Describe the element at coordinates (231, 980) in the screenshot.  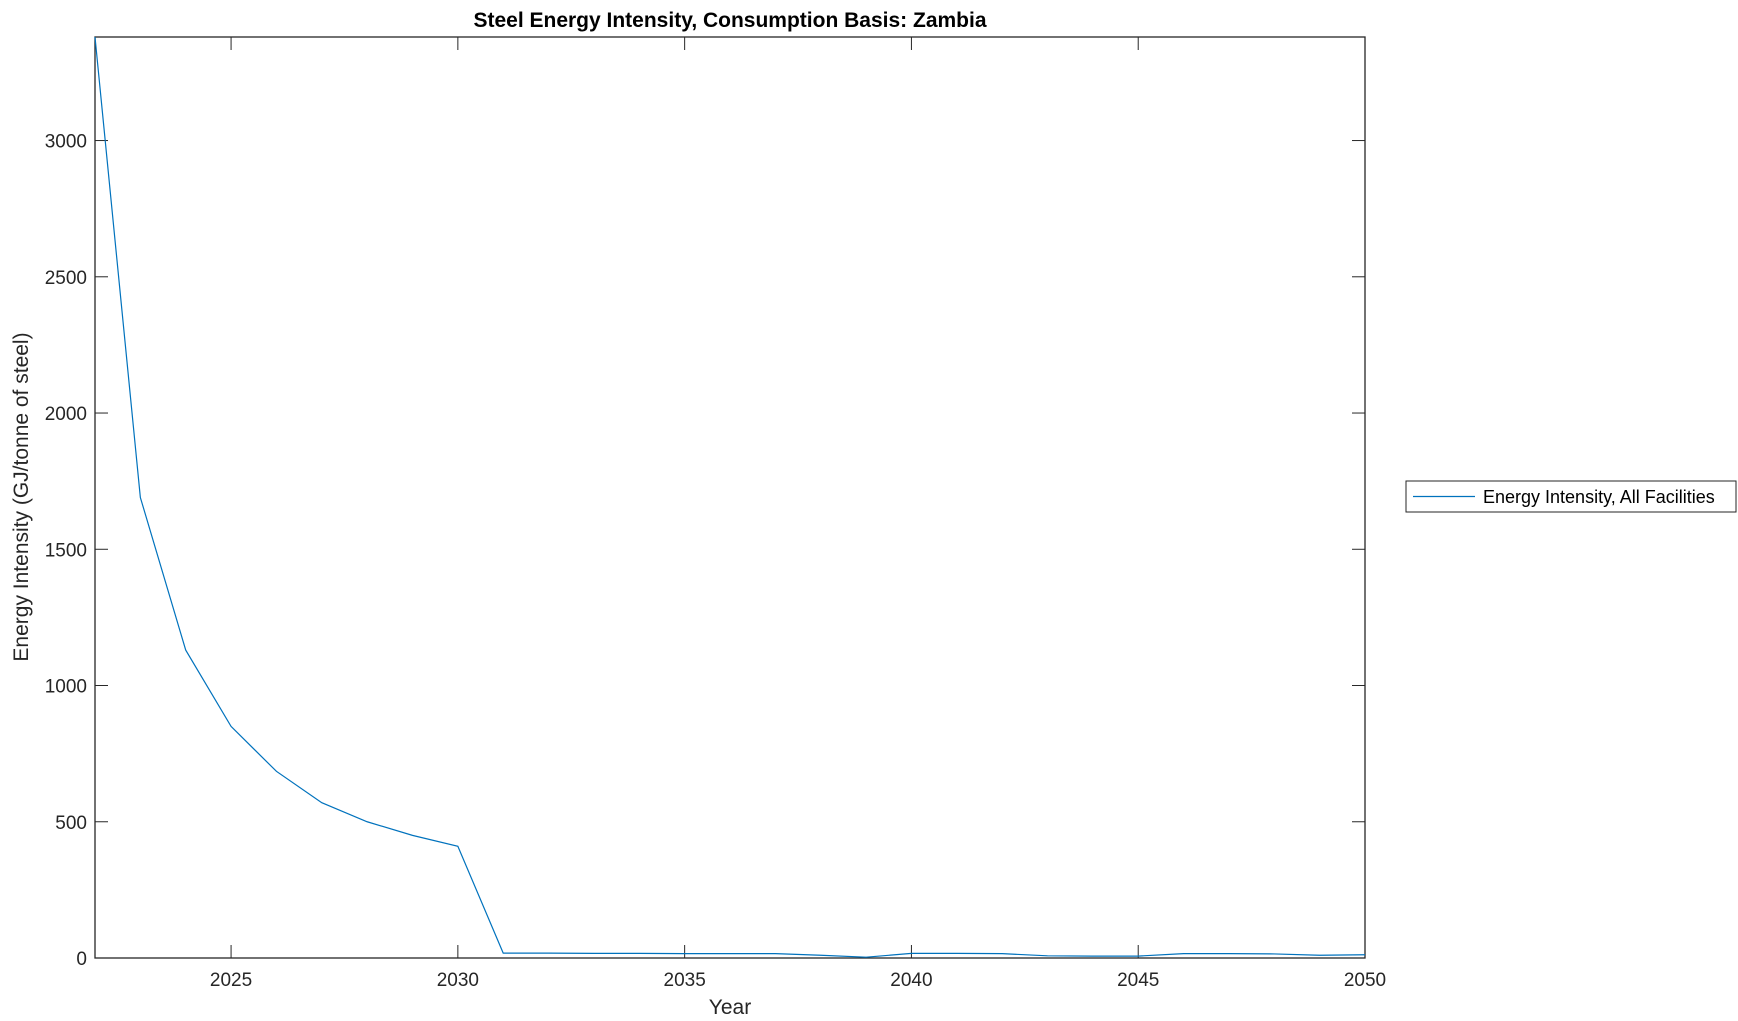
I see `x-tick-label: 2025` at that location.